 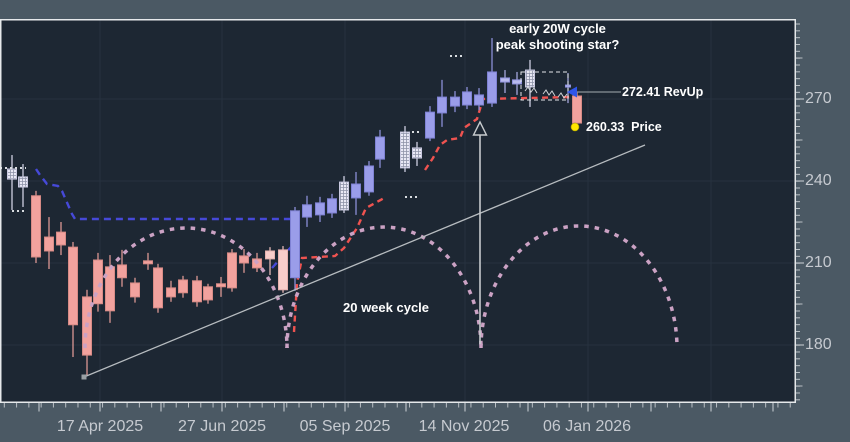 I want to click on revup-triangle-icon, so click(x=572, y=92).